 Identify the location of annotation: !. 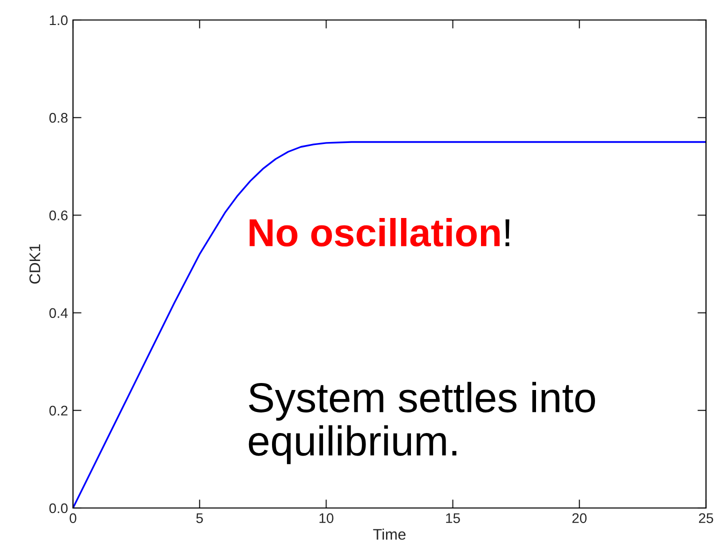
(508, 232).